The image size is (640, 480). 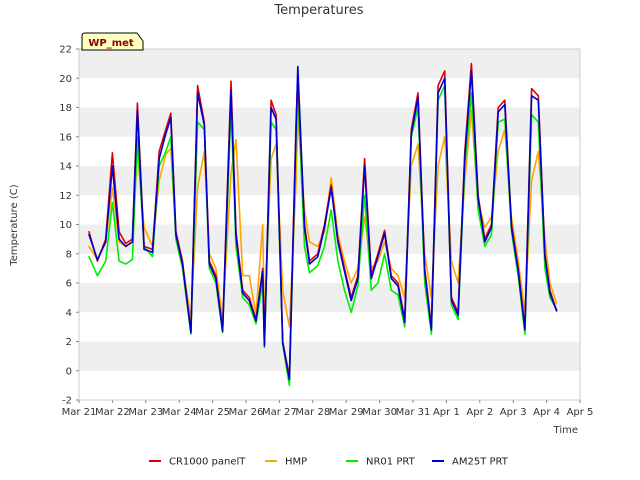 I want to click on y-tick-label: 8, so click(x=69, y=254).